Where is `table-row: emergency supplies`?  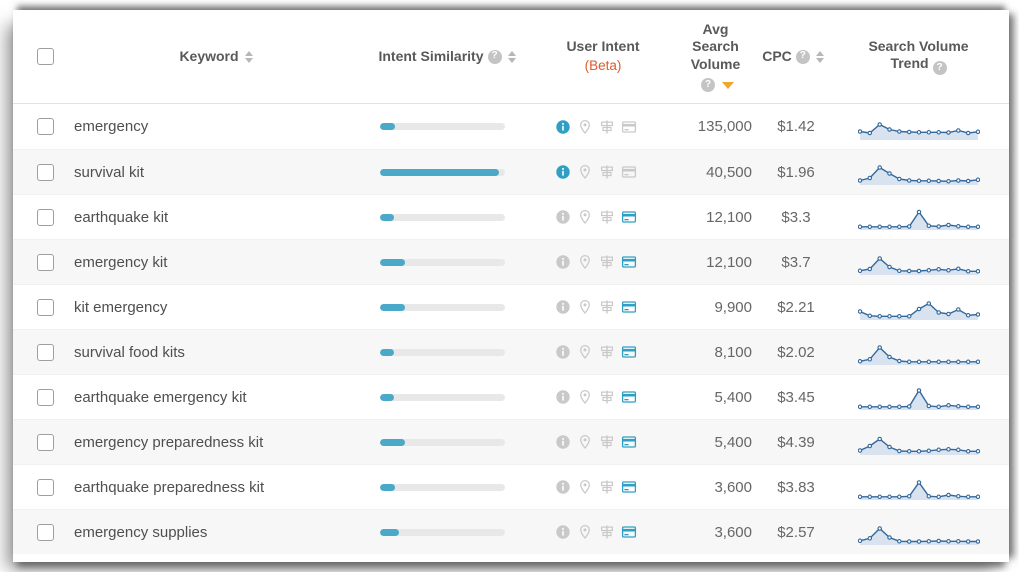 table-row: emergency supplies is located at coordinates (511, 531).